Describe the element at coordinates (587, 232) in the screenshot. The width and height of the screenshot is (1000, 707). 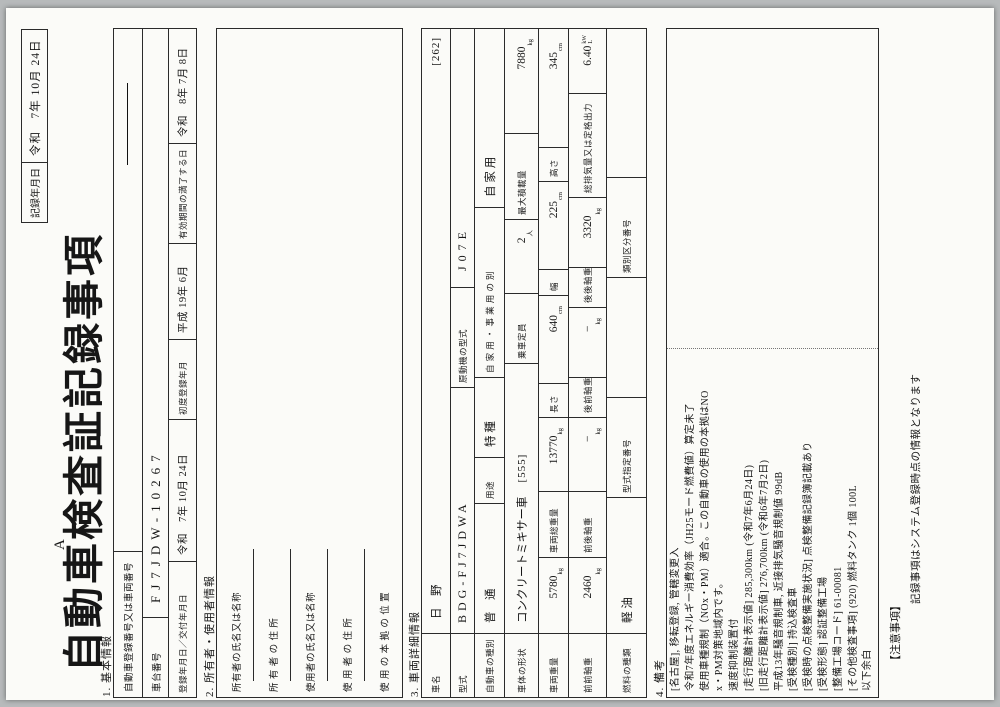
I see `axle-rear-rear-value: 3320 kg` at that location.